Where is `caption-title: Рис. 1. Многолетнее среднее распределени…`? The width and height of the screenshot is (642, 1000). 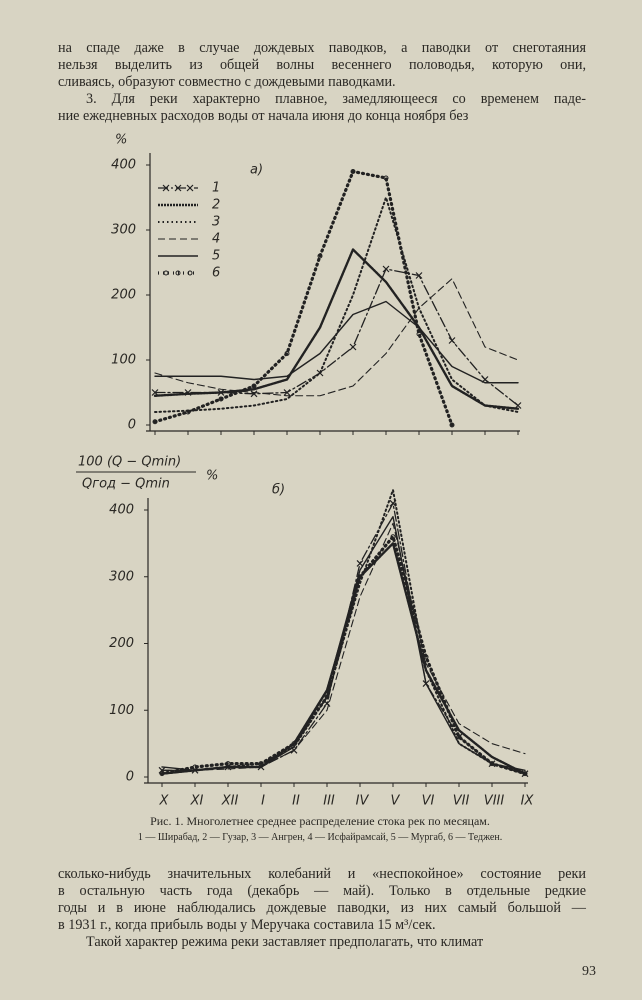 caption-title: Рис. 1. Многолетнее среднее распределени… is located at coordinates (320, 821).